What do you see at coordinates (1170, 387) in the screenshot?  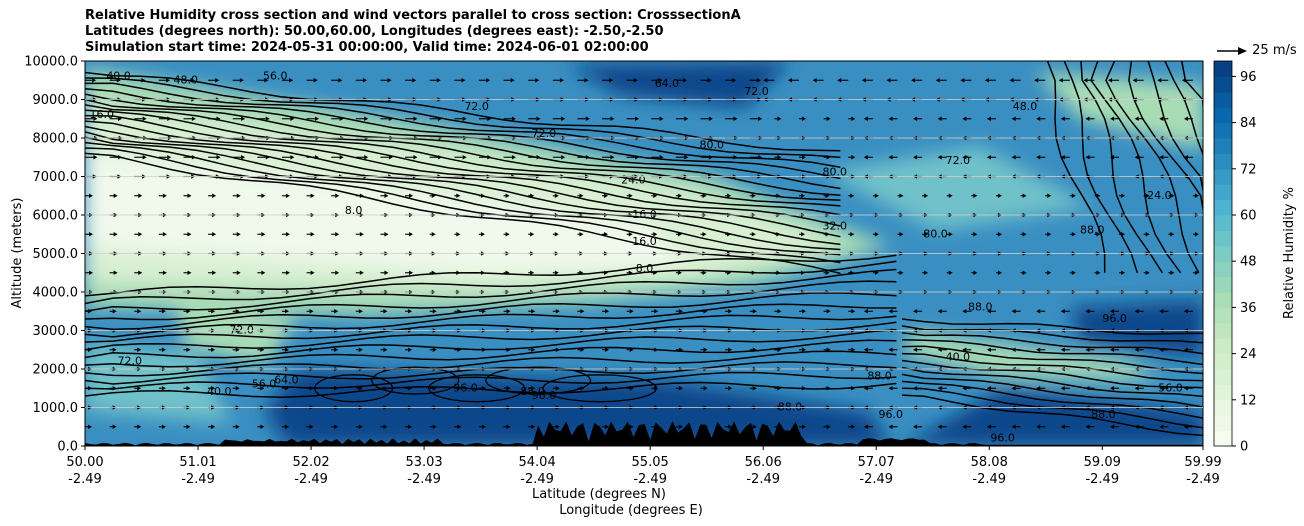 I see `contour-label: 56.0` at bounding box center [1170, 387].